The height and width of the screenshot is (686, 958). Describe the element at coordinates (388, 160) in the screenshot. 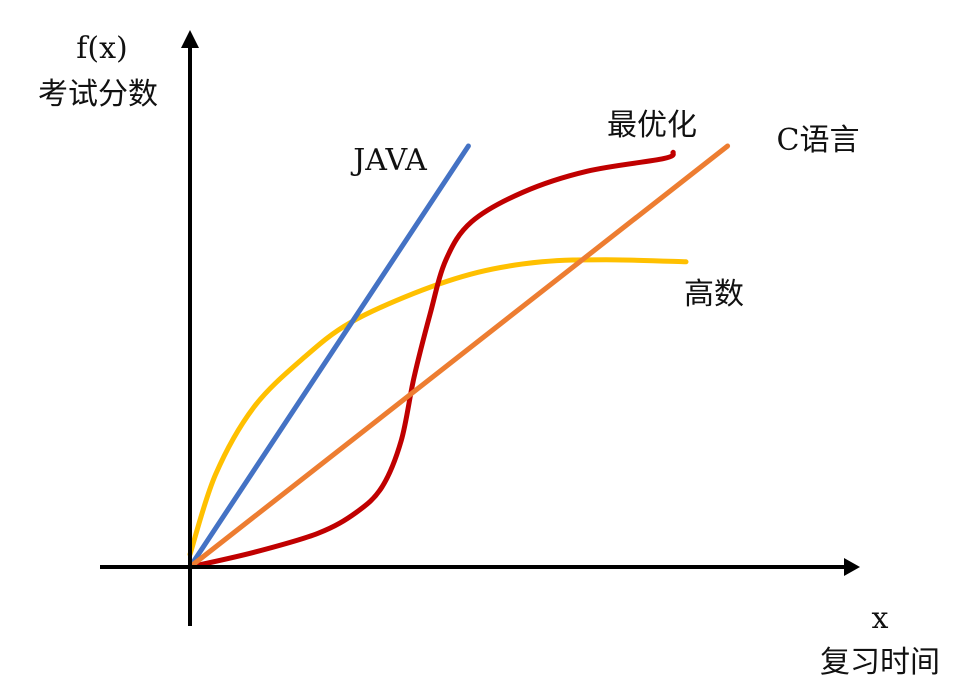

I see `series-label-java: JAVA` at that location.